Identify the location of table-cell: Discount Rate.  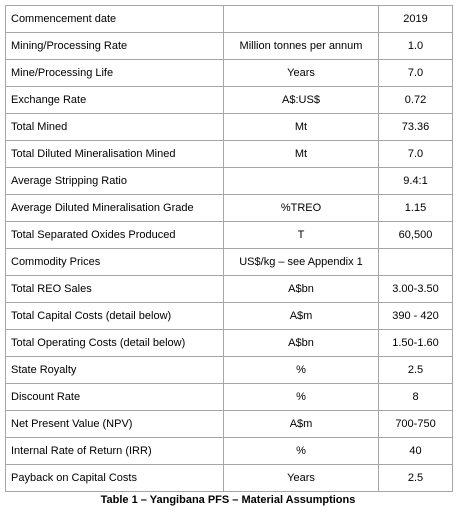
(114, 397).